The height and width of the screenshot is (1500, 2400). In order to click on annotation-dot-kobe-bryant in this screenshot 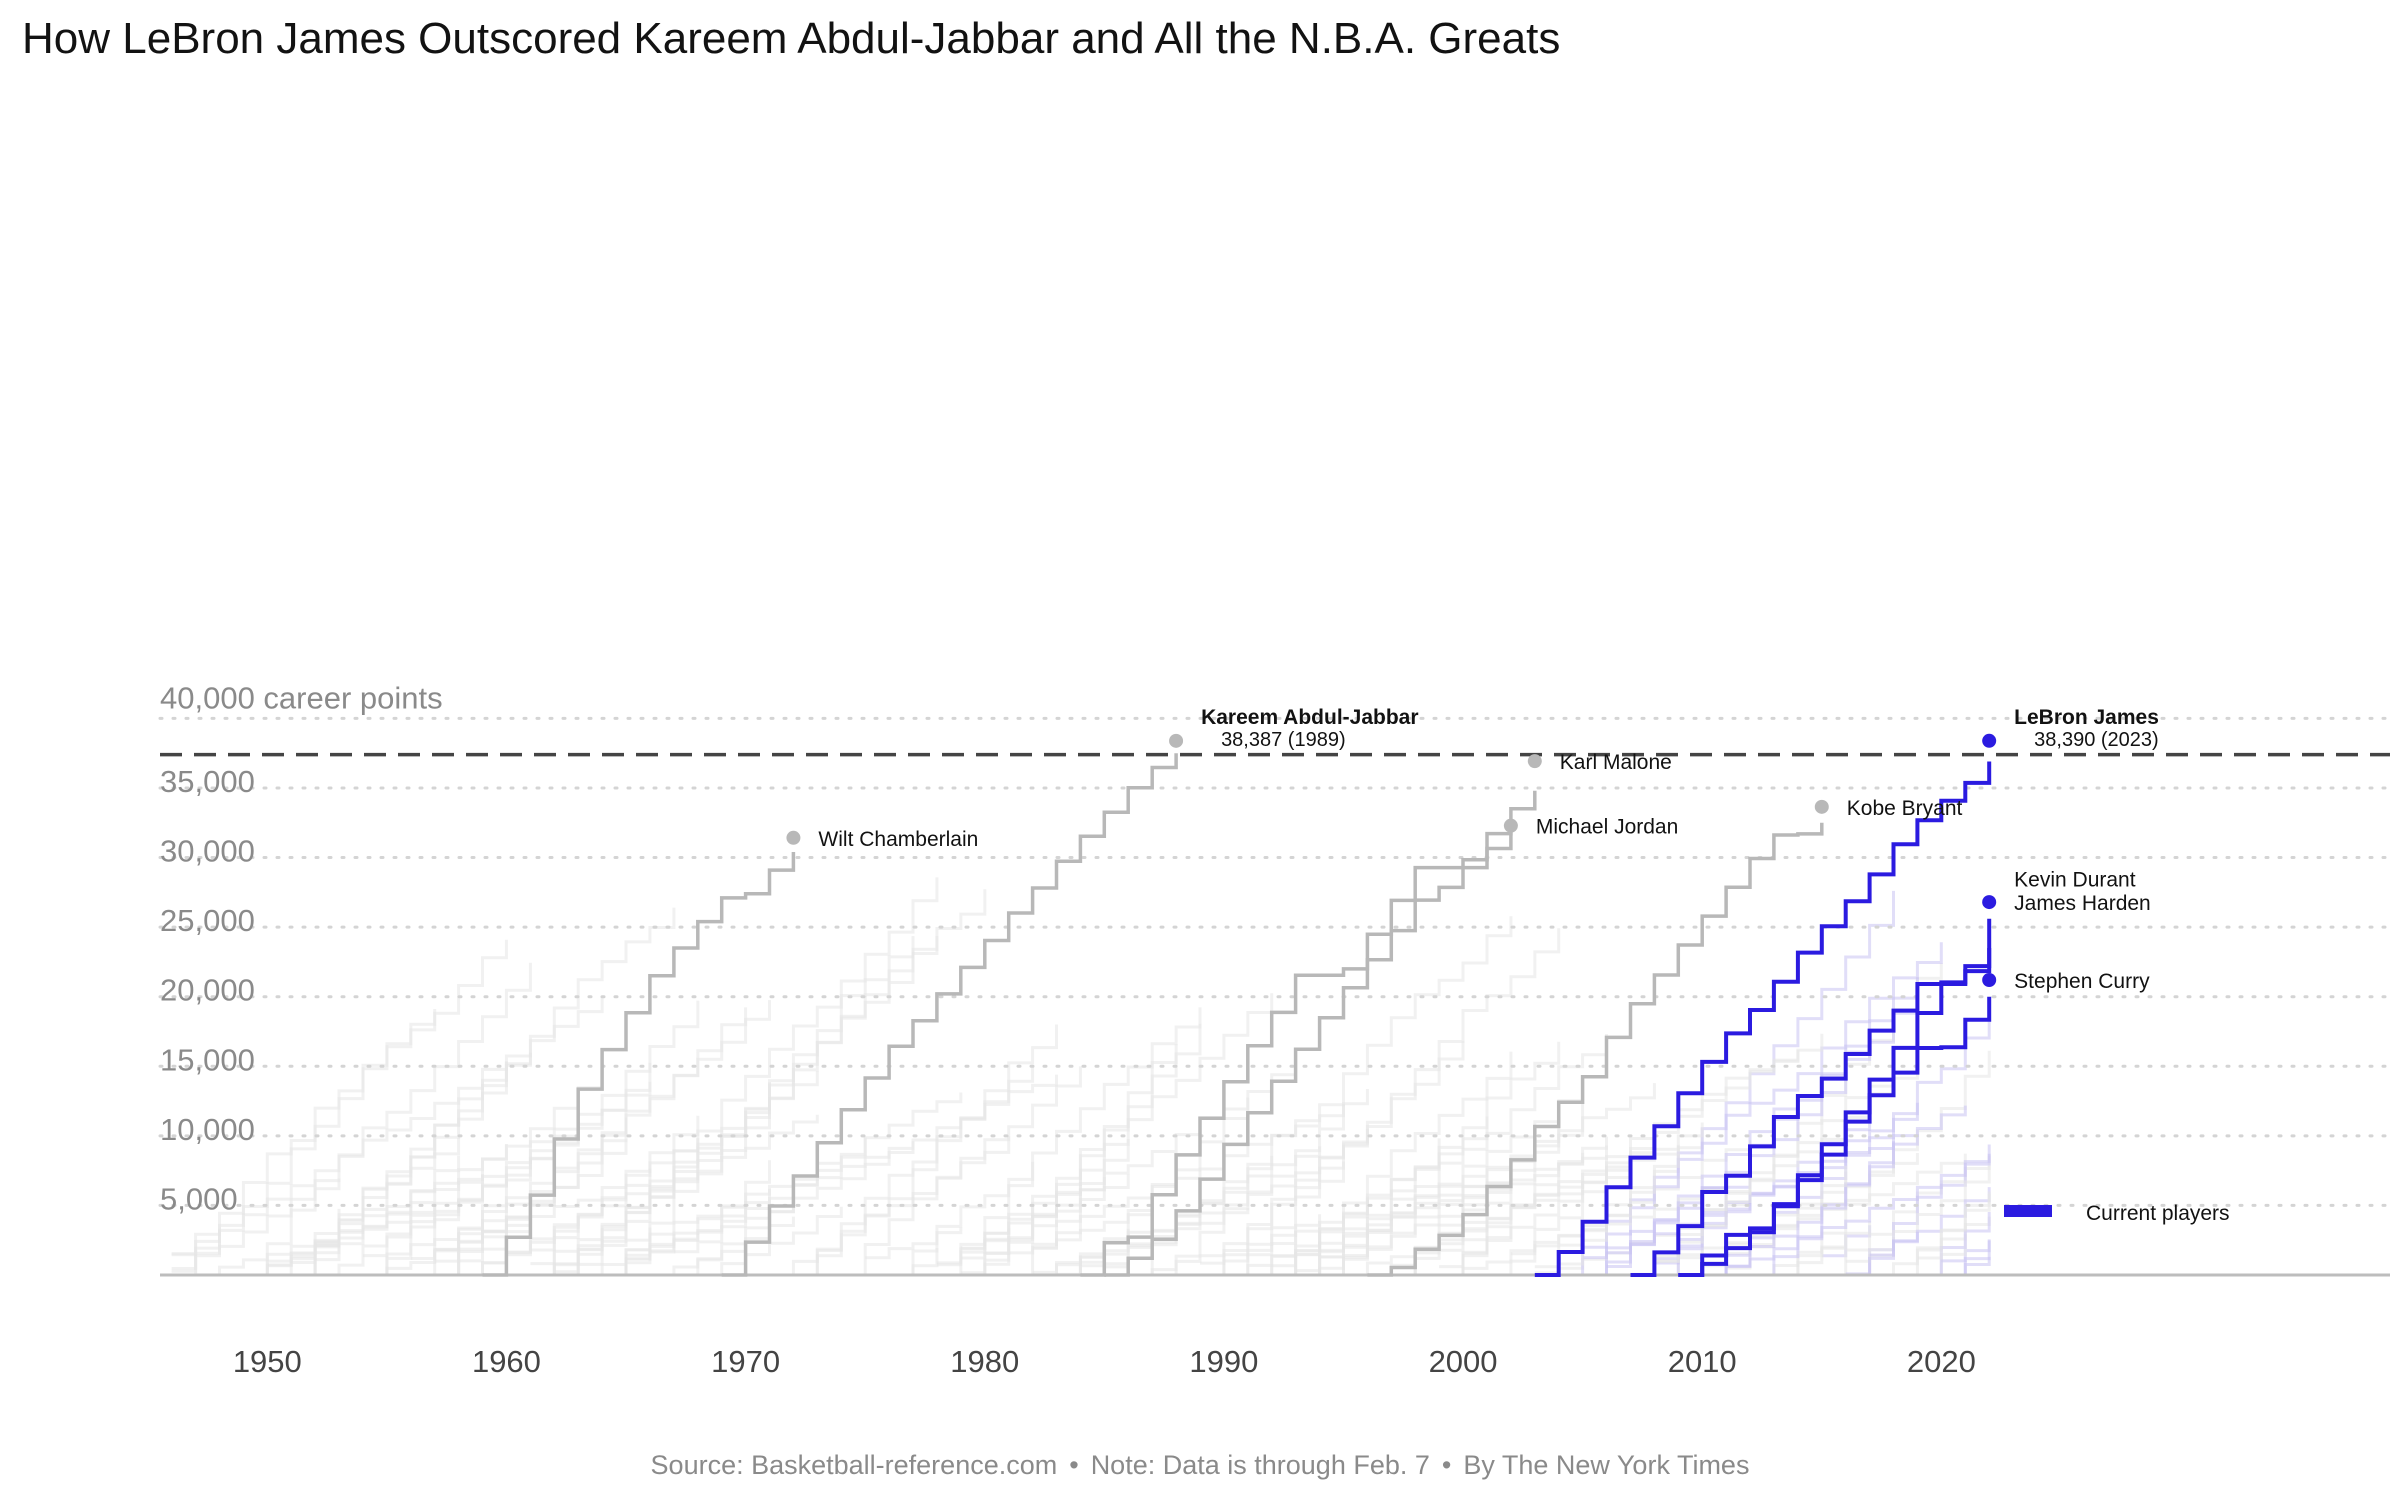, I will do `click(1821, 806)`.